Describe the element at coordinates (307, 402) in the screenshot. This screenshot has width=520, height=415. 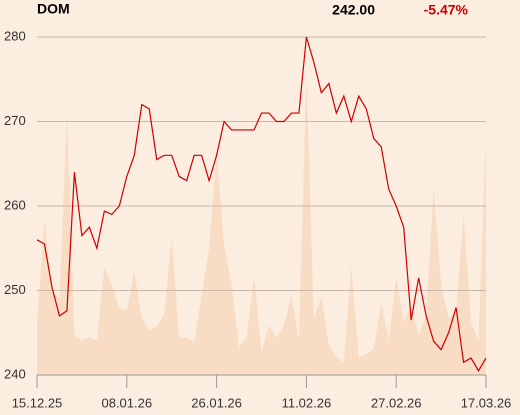
I see `x-tick-label: 11.02.26` at that location.